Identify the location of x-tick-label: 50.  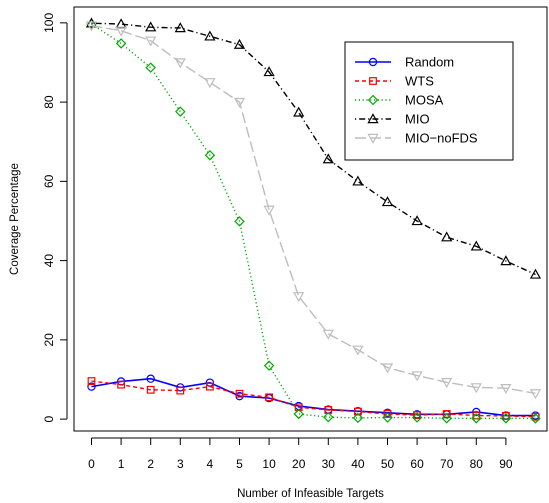
(388, 464).